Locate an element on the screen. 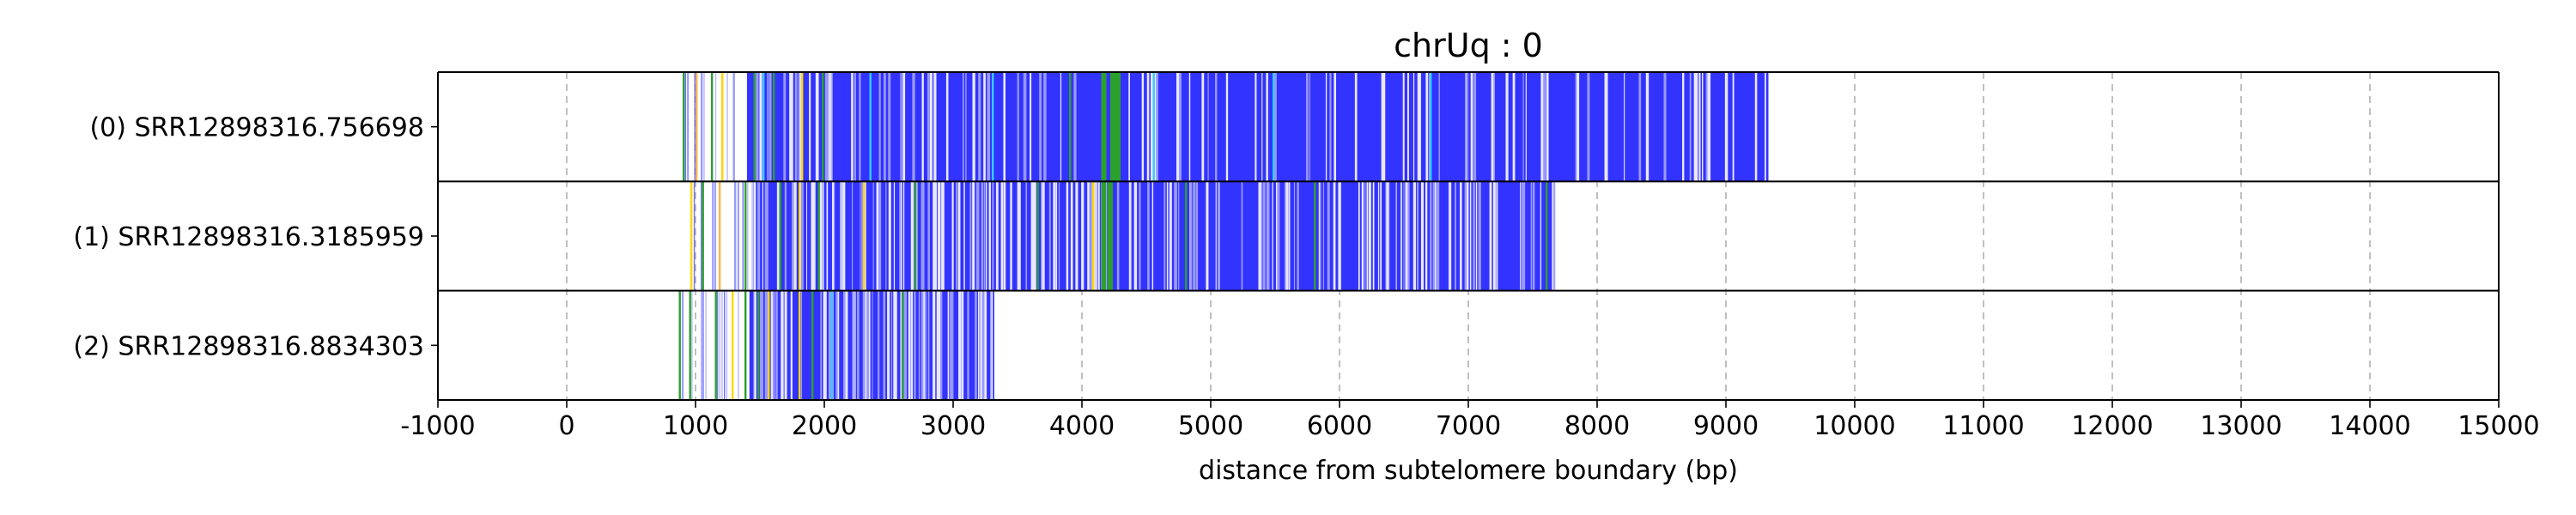  x-tick-label-15: 14000 is located at coordinates (2369, 426).